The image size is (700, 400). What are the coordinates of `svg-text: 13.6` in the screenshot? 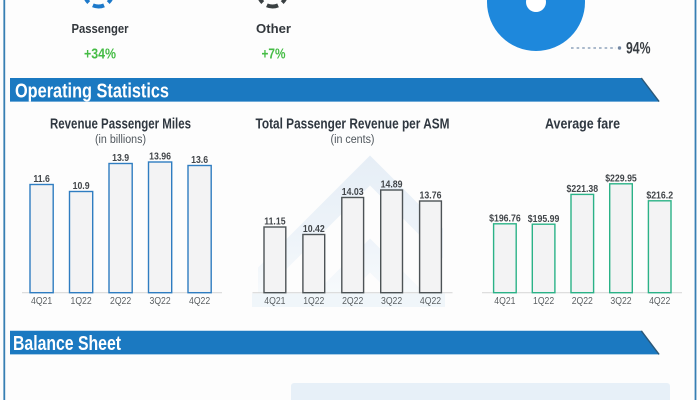 It's located at (199, 160).